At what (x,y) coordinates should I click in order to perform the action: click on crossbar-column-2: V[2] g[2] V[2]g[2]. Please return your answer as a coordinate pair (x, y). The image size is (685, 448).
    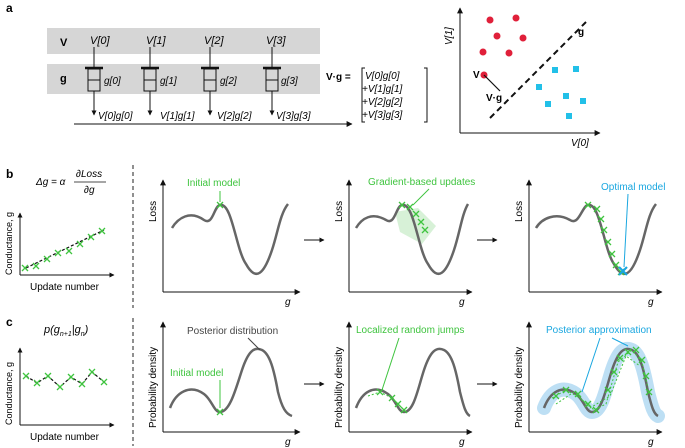
    Looking at the image, I should click on (226, 78).